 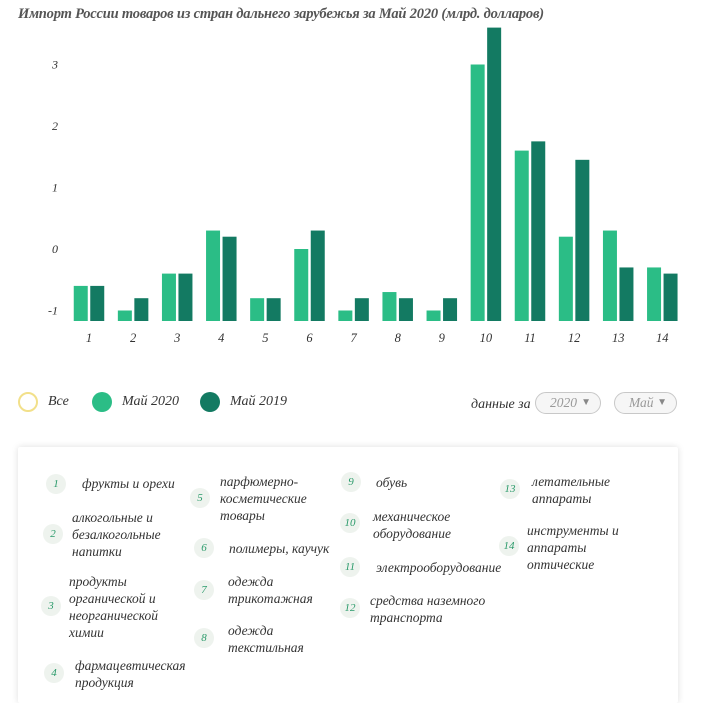 I want to click on x-tick-label: 3, so click(x=176, y=338).